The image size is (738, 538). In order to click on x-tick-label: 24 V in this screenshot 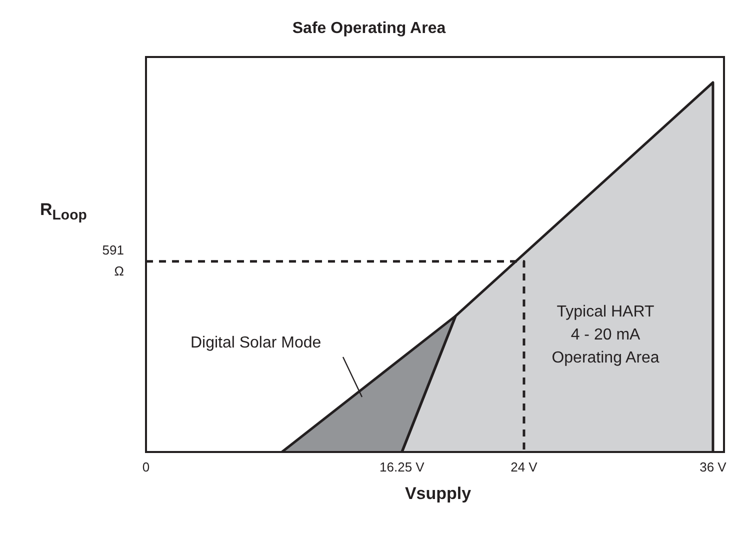, I will do `click(524, 466)`.